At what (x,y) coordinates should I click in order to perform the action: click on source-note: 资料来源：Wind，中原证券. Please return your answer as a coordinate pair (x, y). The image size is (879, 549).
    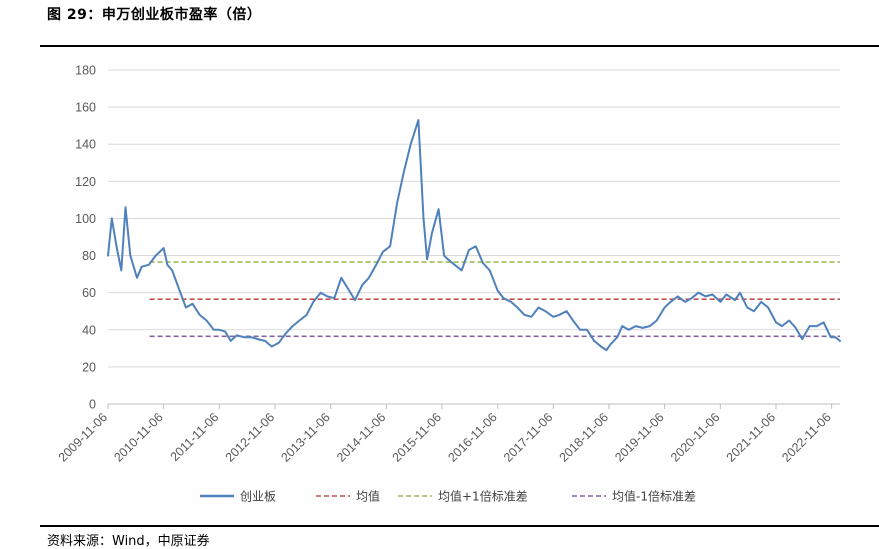
    Looking at the image, I should click on (128, 541).